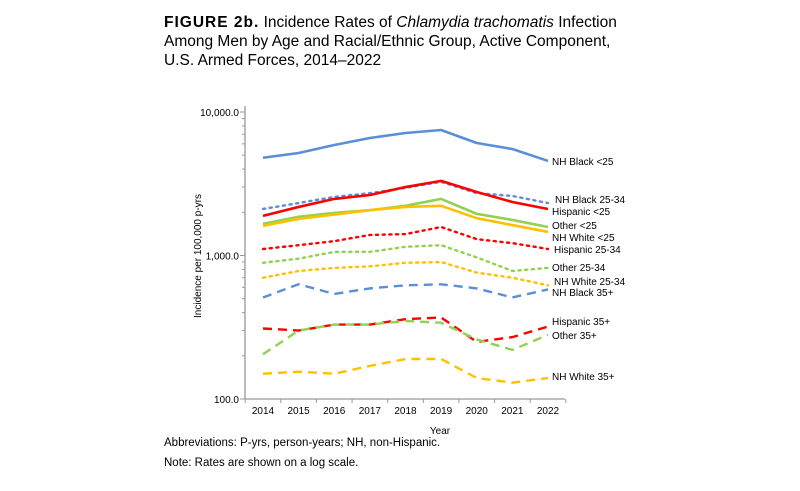  I want to click on x-tick-label: 2016, so click(334, 411).